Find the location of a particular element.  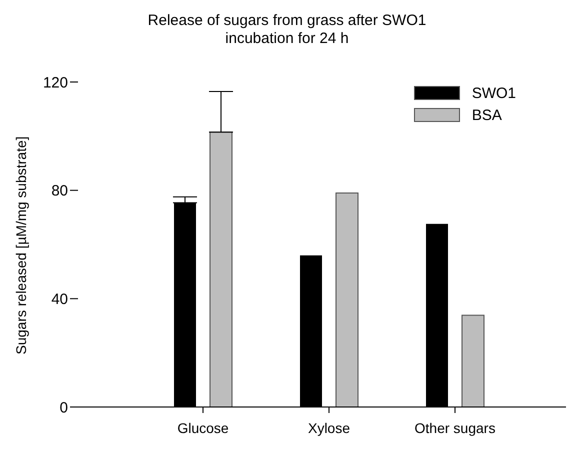

y-tick-label: 40 is located at coordinates (59, 299).